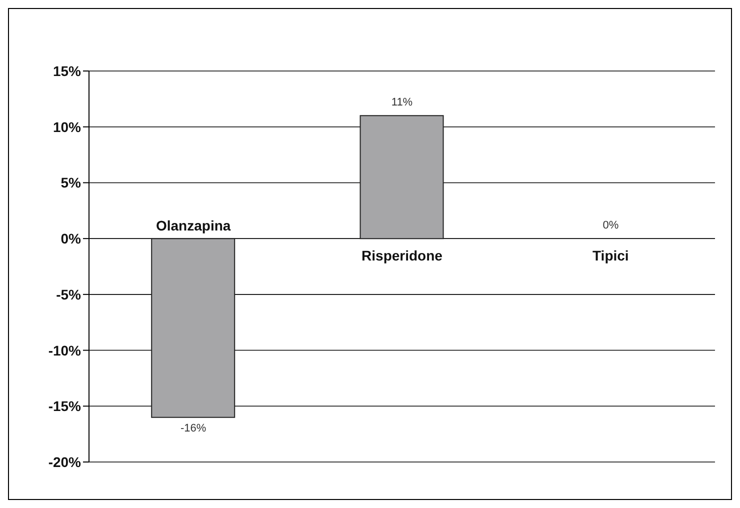  Describe the element at coordinates (610, 226) in the screenshot. I see `data-label: 0%` at that location.